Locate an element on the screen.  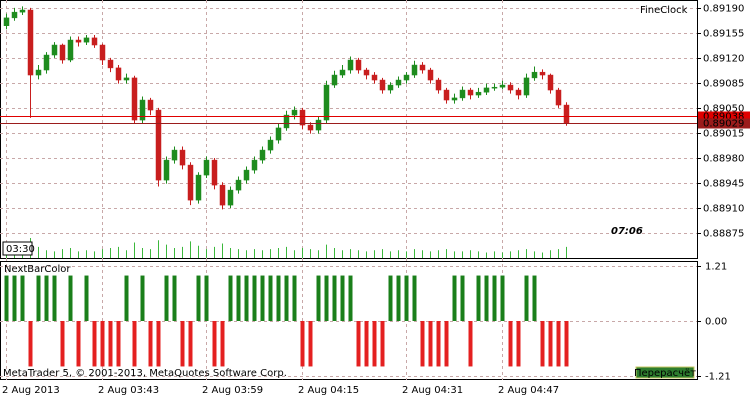
indicator-title: NextBarColor is located at coordinates (37, 269).